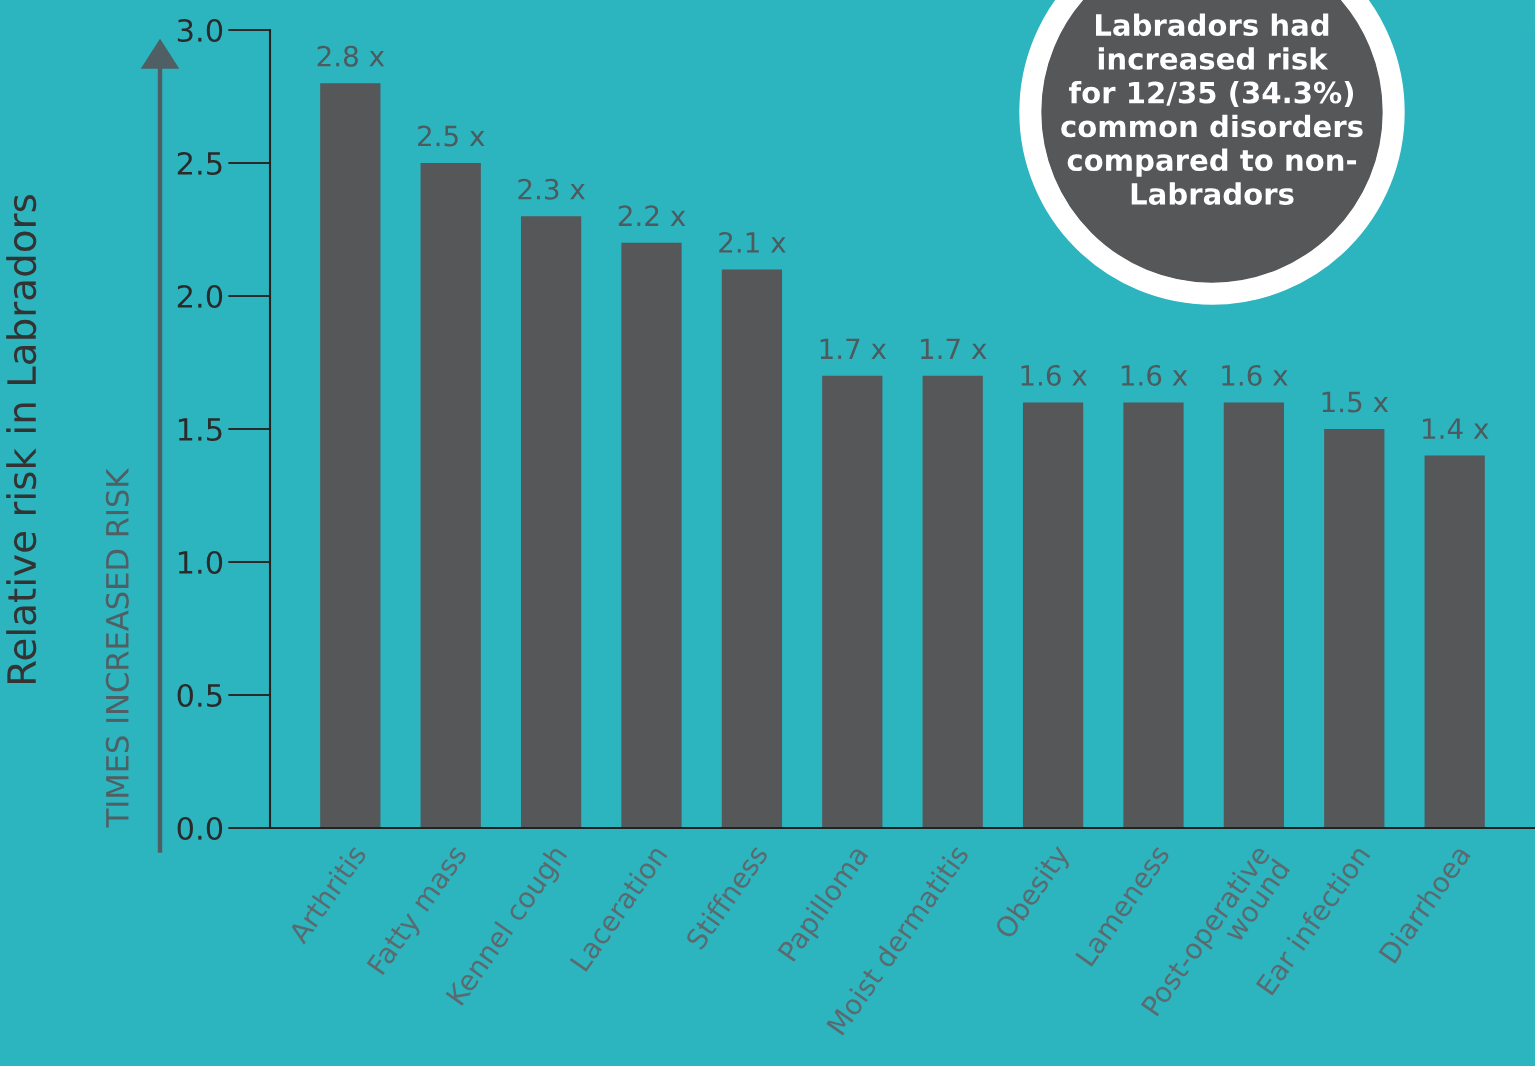  I want to click on y-tick-label: 1.0, so click(200, 562).